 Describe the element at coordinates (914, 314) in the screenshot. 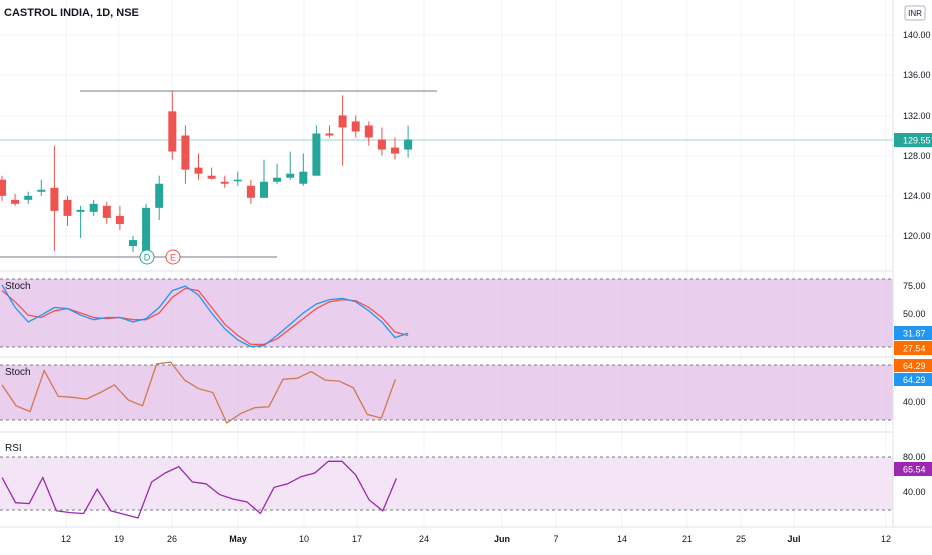

I see `stoch1-tick: 50.00` at that location.